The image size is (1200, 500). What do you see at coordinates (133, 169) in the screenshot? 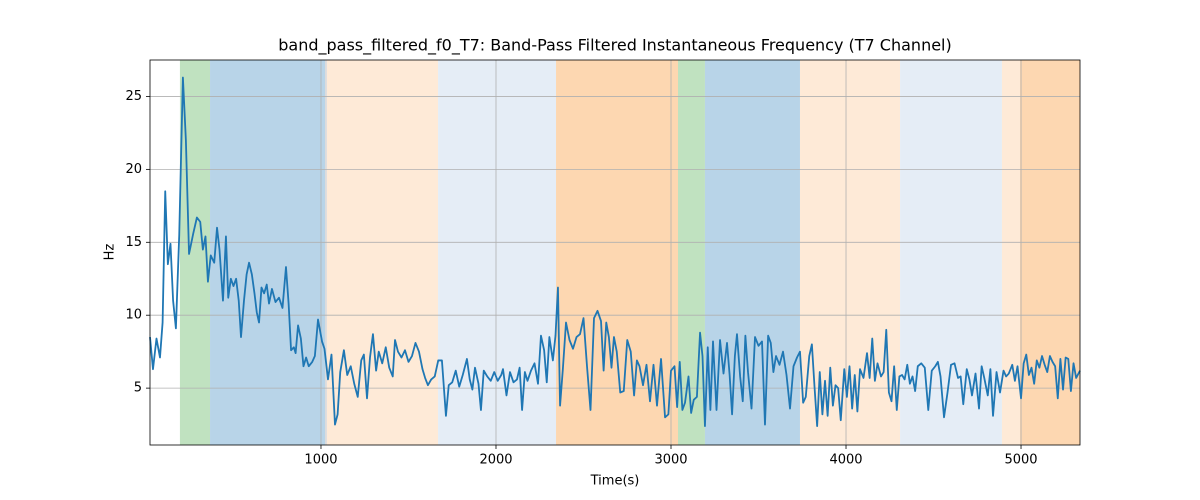
I see `y-tick-label: 20` at bounding box center [133, 169].